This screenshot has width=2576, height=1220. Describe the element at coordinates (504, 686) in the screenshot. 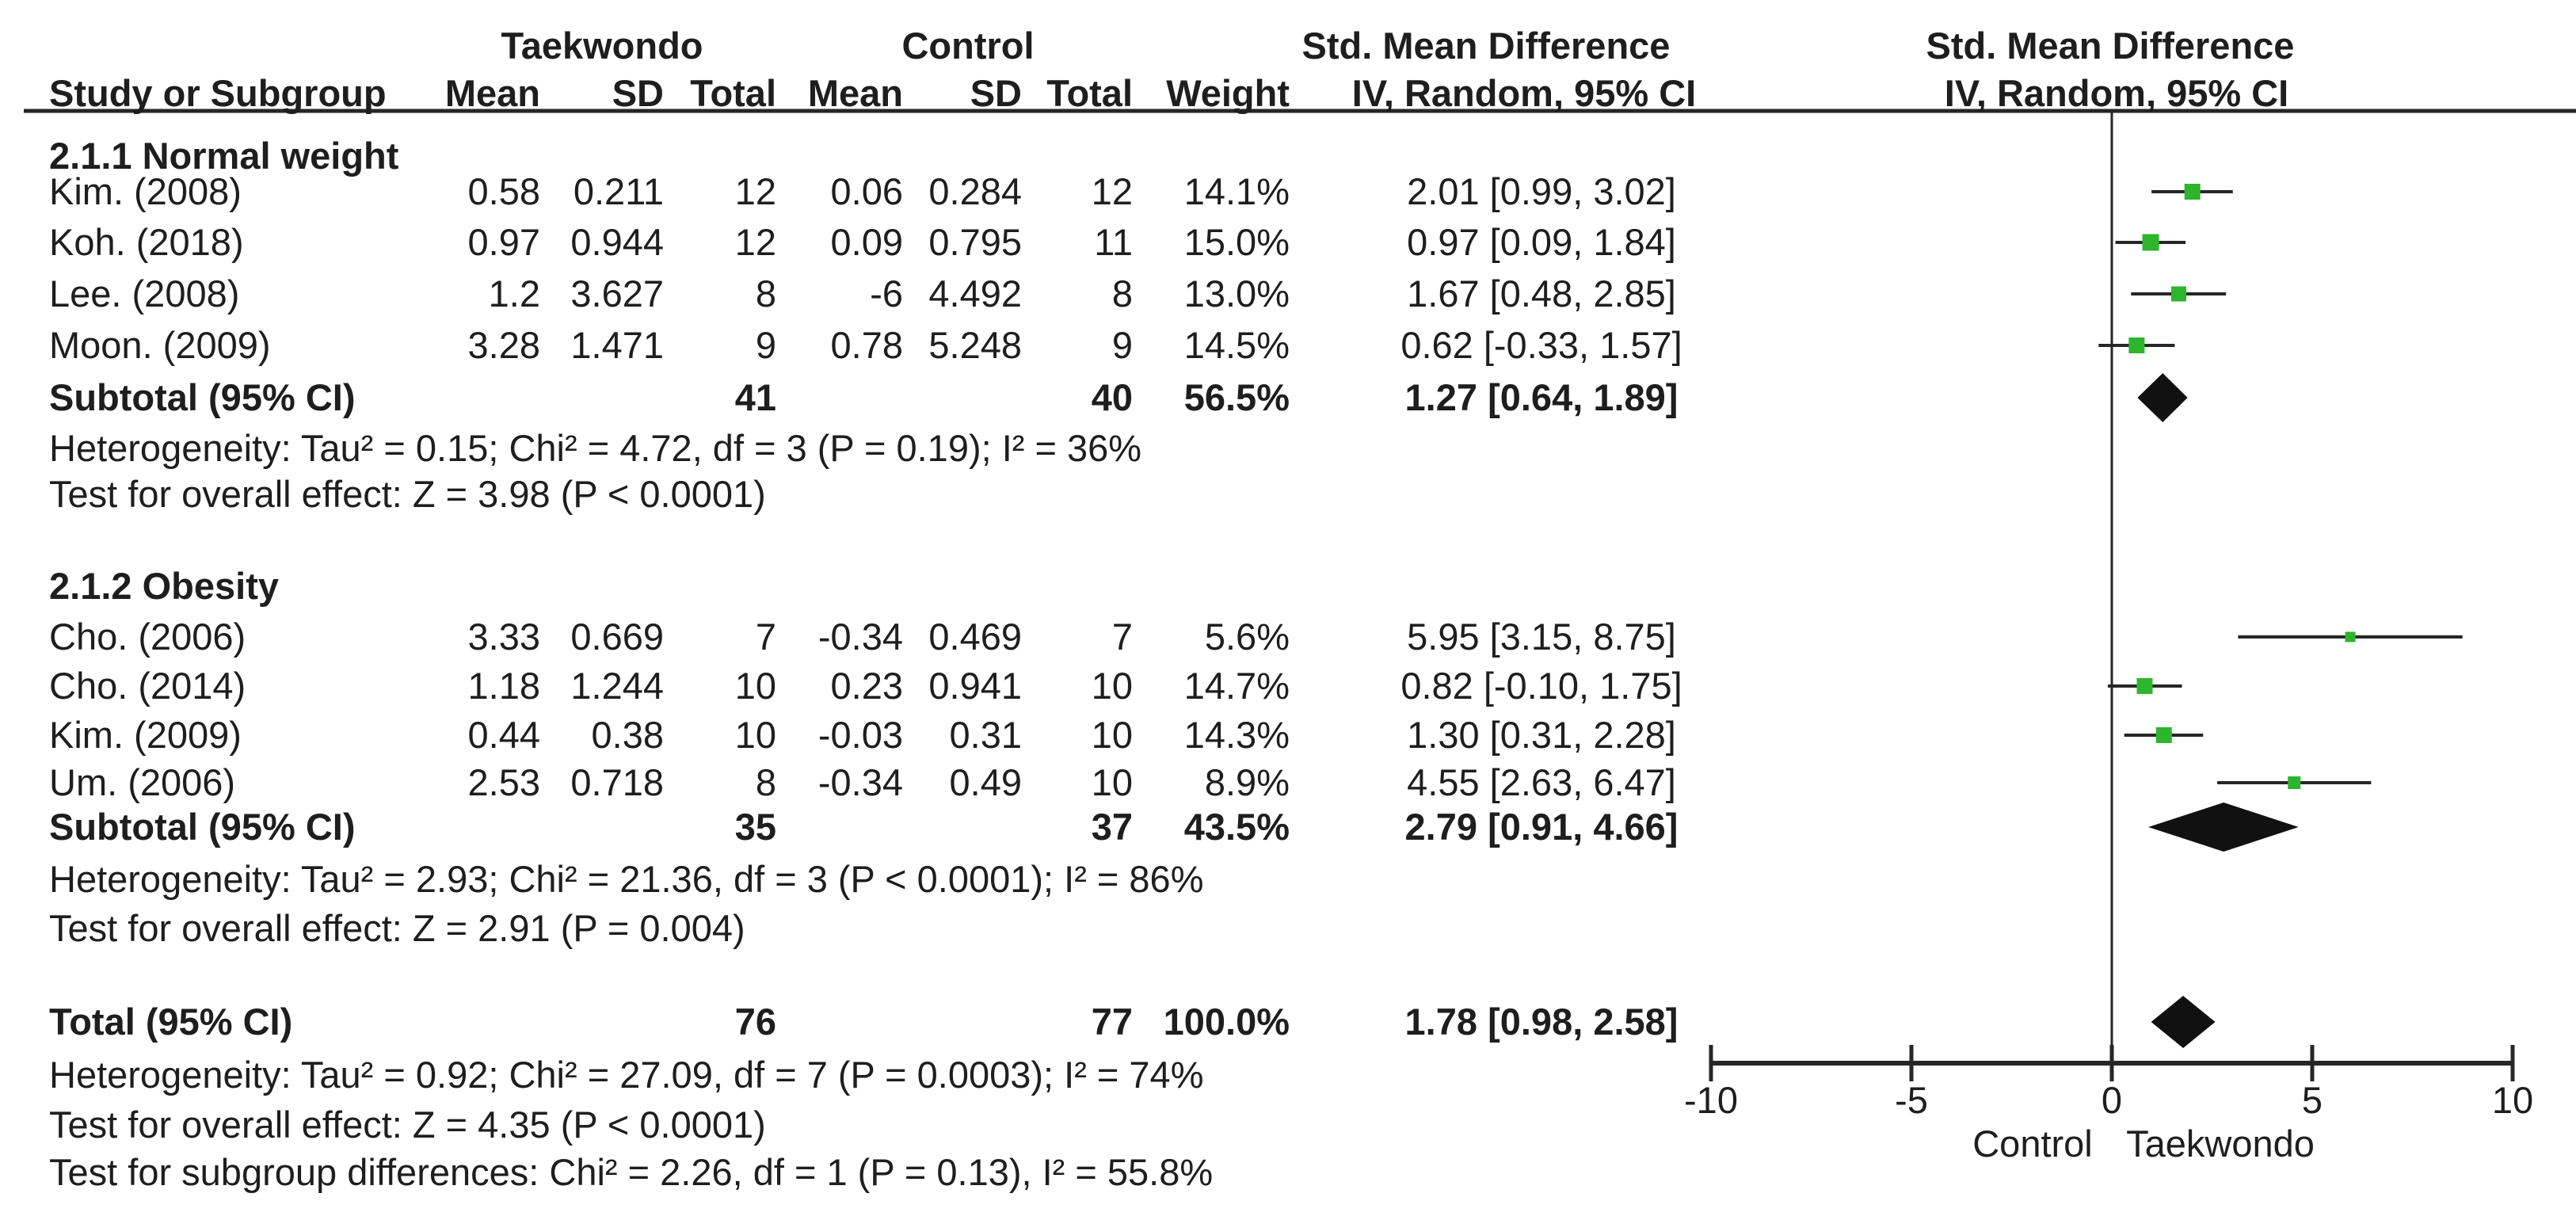

I see `cell-taekwondo-mean: 1.18` at that location.